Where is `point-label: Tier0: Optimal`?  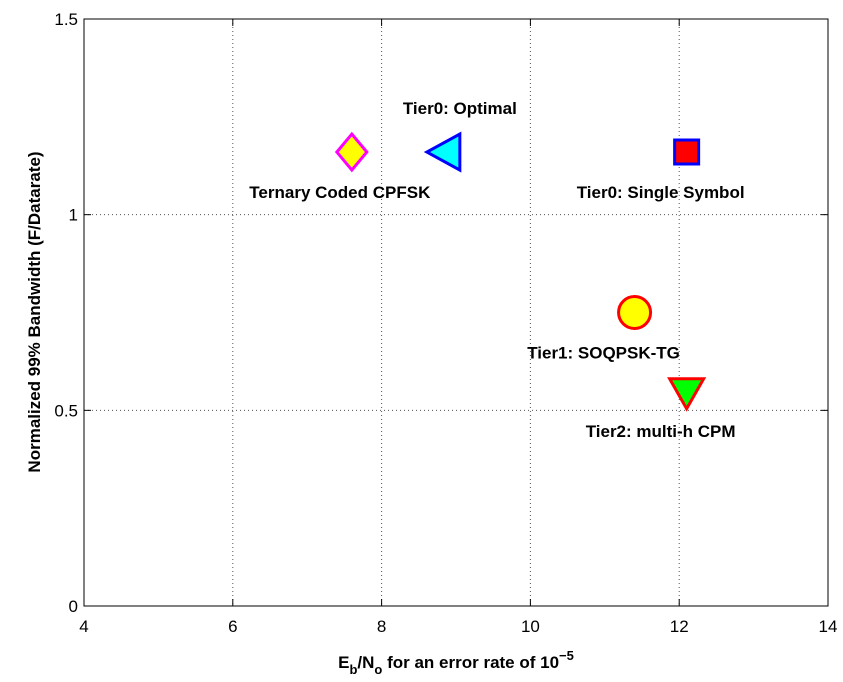
point-label: Tier0: Optimal is located at coordinates (460, 108).